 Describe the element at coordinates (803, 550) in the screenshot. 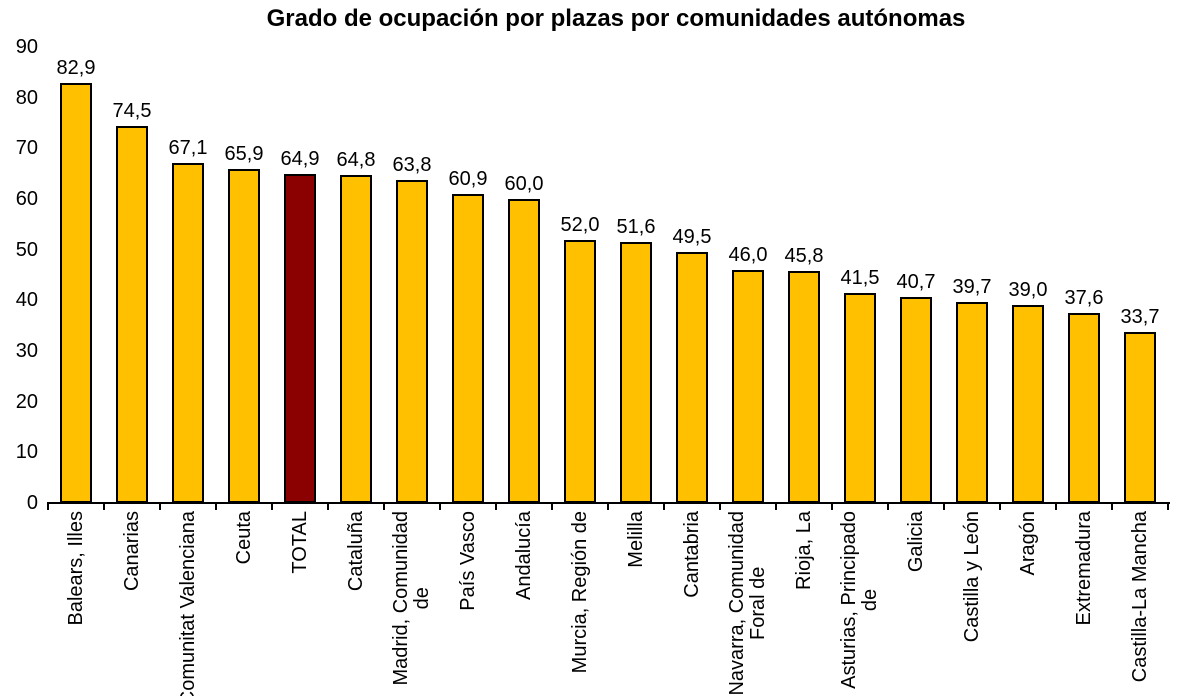

I see `x-axis-category-label: Rioja, La` at that location.